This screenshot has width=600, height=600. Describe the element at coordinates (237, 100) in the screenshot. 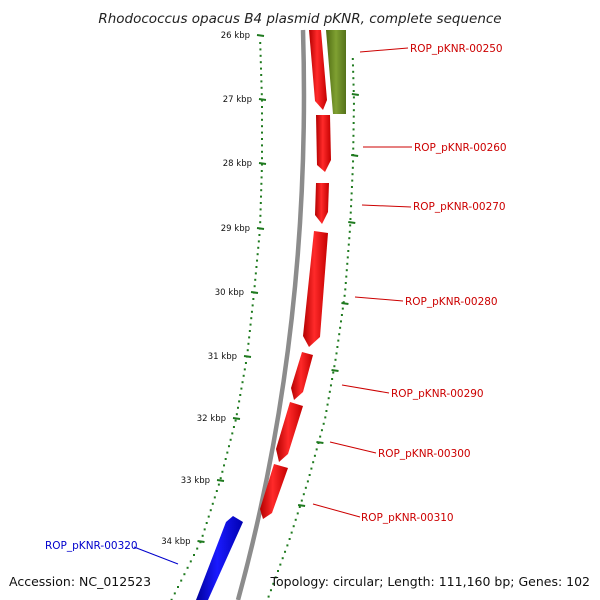

I see `kbp-tick-label: 27 kbp` at that location.